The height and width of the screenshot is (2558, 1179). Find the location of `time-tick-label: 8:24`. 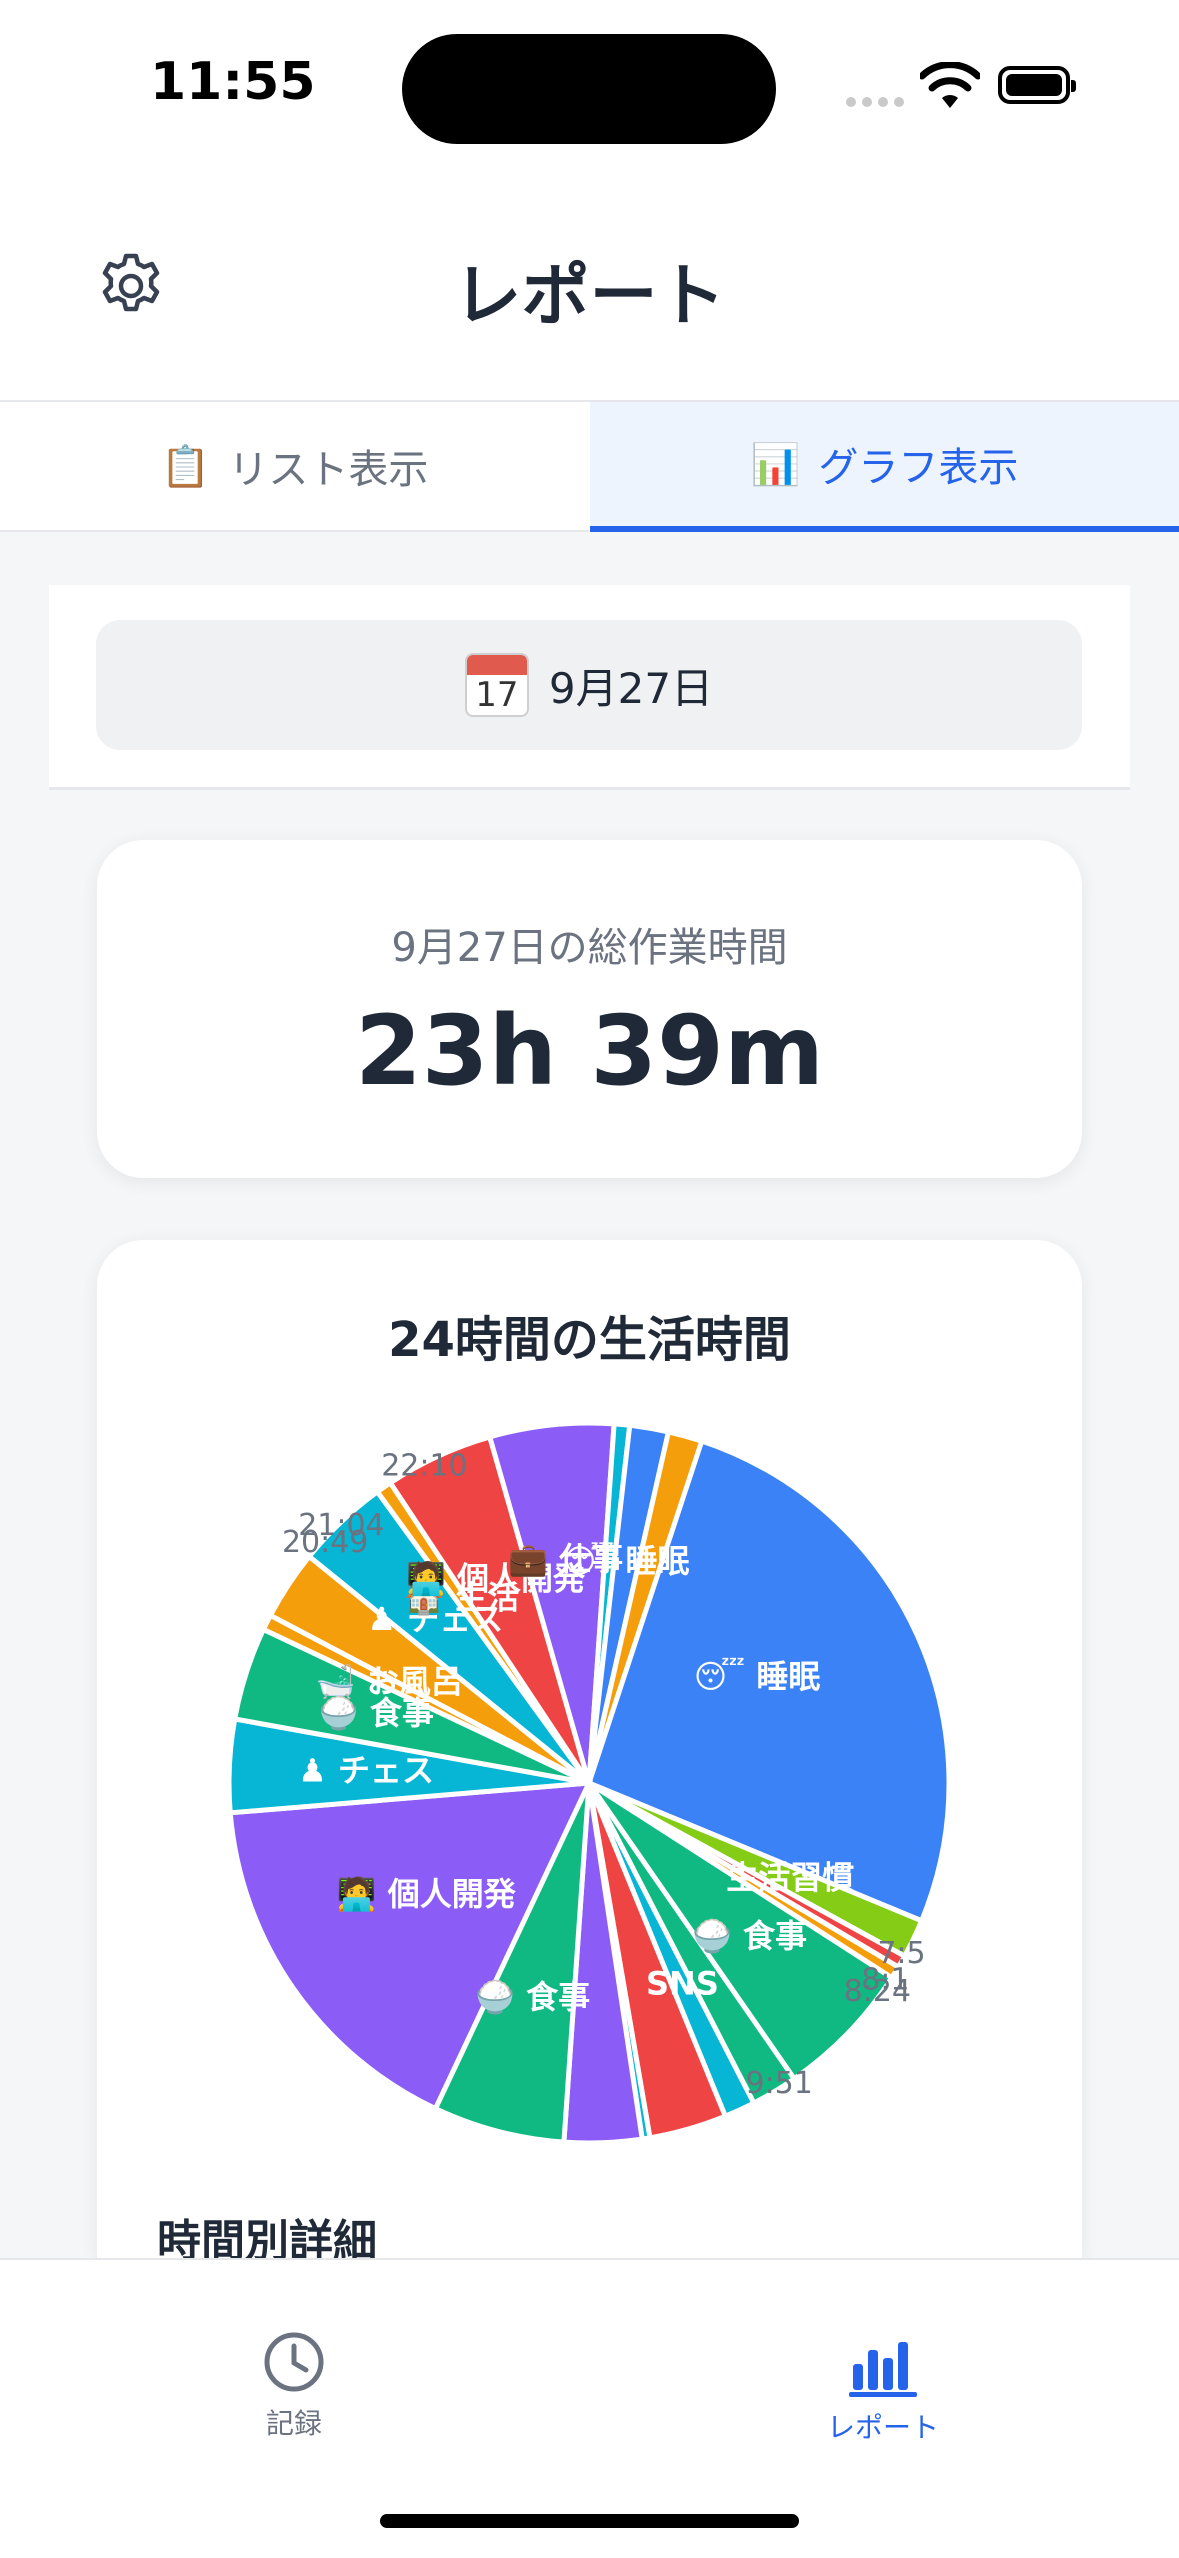

time-tick-label: 8:24 is located at coordinates (877, 1991).